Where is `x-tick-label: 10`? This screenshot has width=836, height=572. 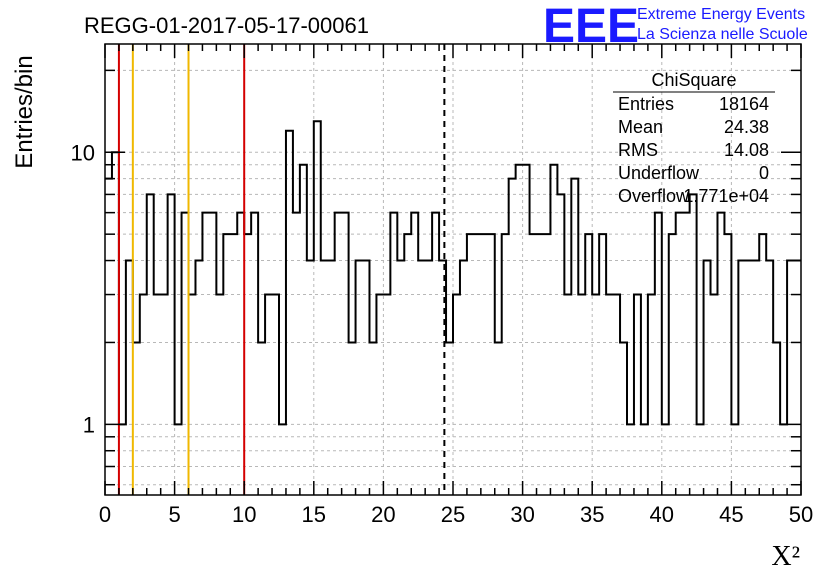
x-tick-label: 10 is located at coordinates (244, 514).